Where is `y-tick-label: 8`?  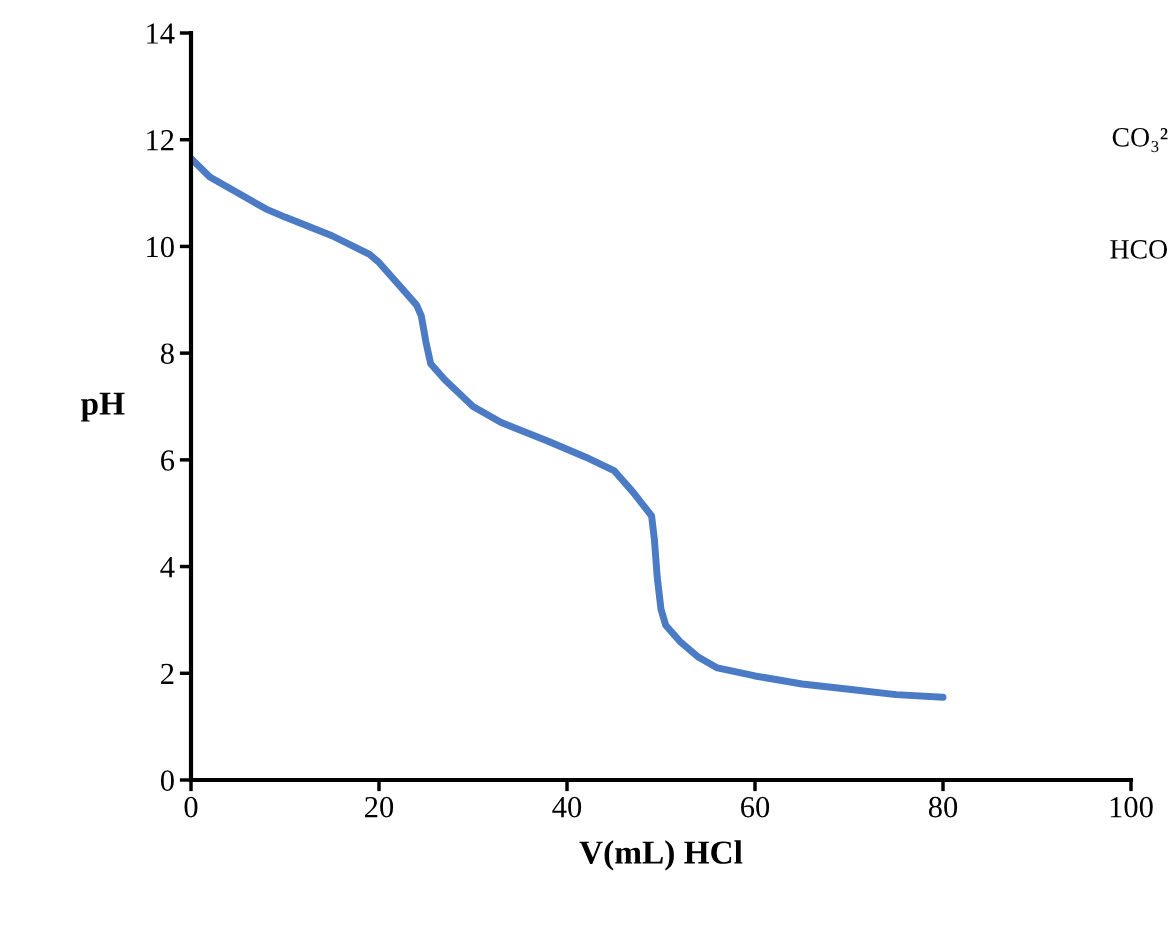 y-tick-label: 8 is located at coordinates (167, 354).